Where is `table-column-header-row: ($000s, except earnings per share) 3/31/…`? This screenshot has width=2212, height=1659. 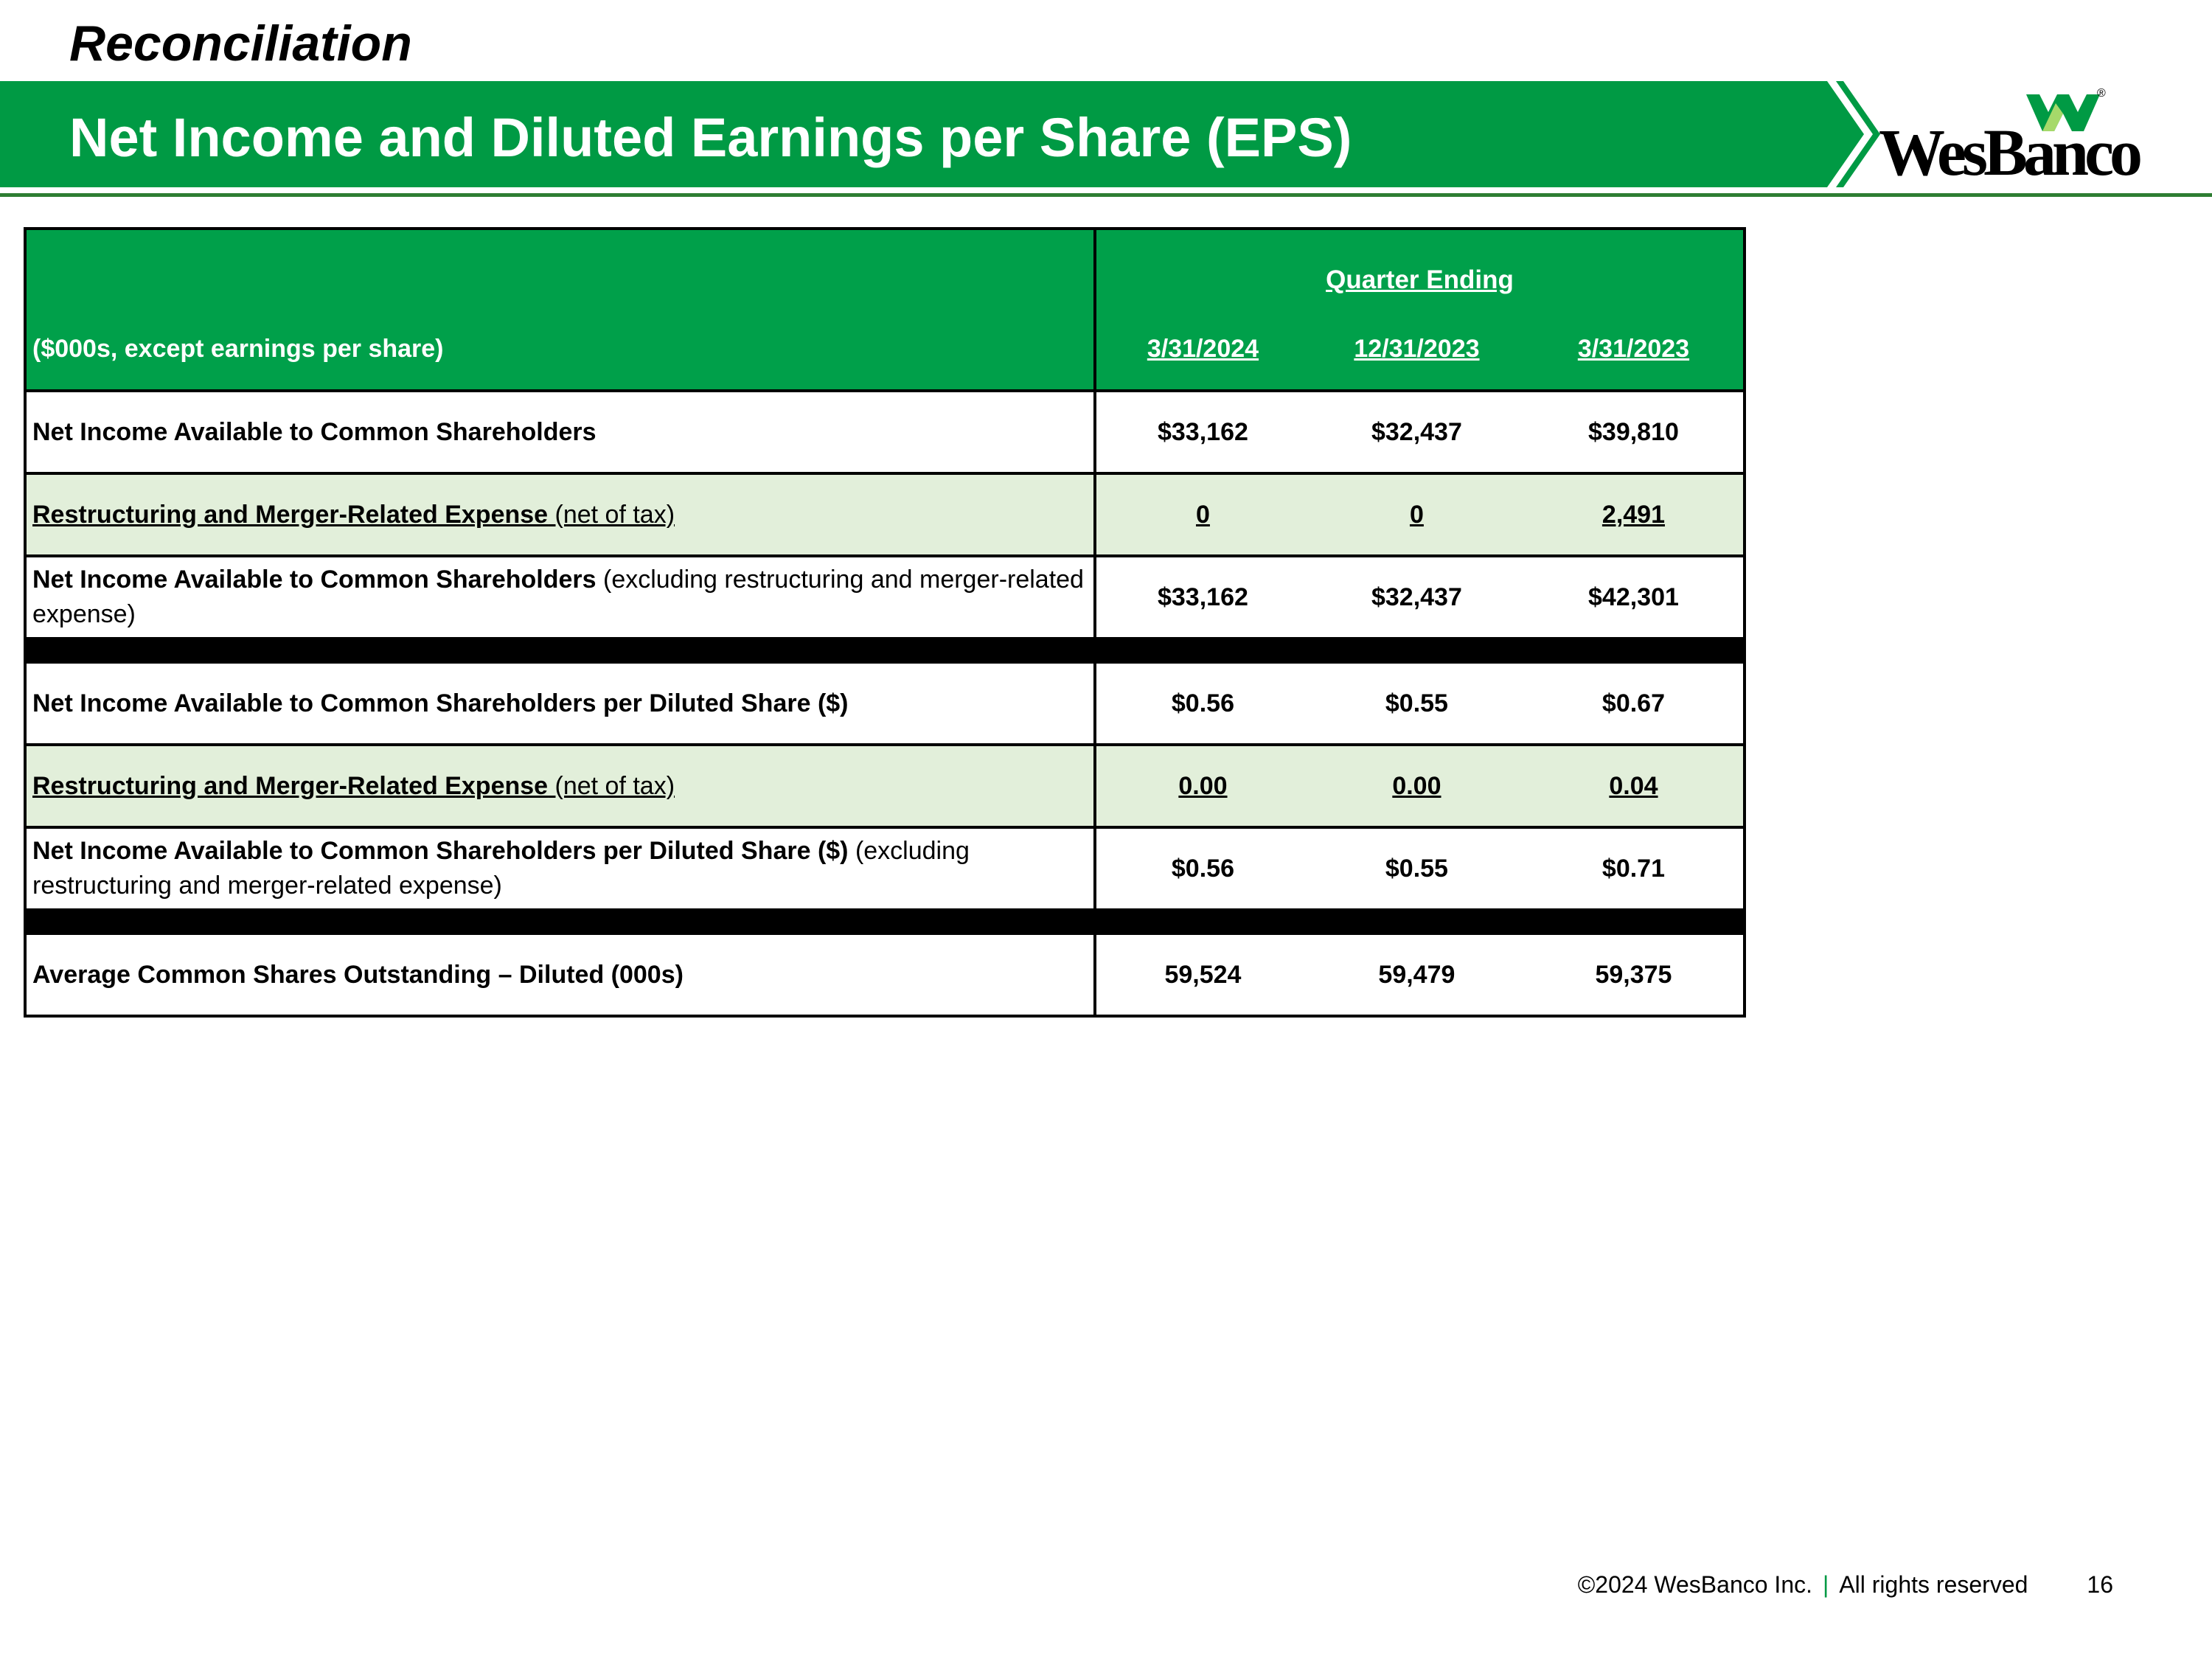 table-column-header-row: ($000s, except earnings per share) 3/31/… is located at coordinates (885, 349).